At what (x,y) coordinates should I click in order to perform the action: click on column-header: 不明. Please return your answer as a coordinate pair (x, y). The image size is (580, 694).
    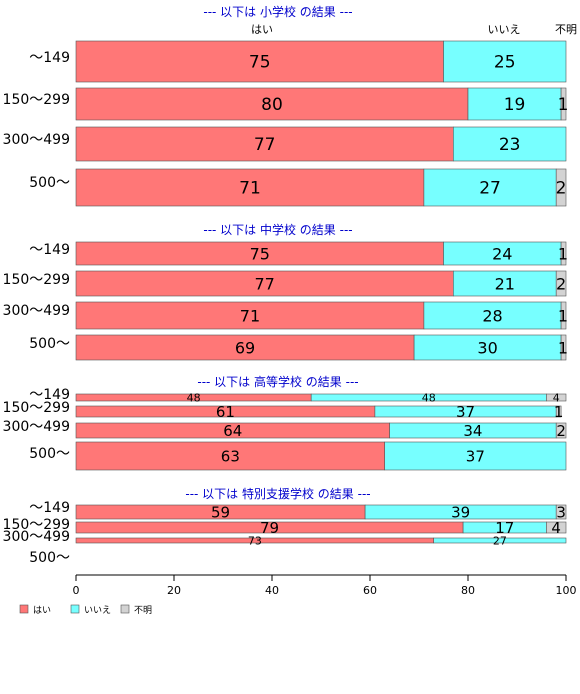
    Looking at the image, I should click on (566, 29).